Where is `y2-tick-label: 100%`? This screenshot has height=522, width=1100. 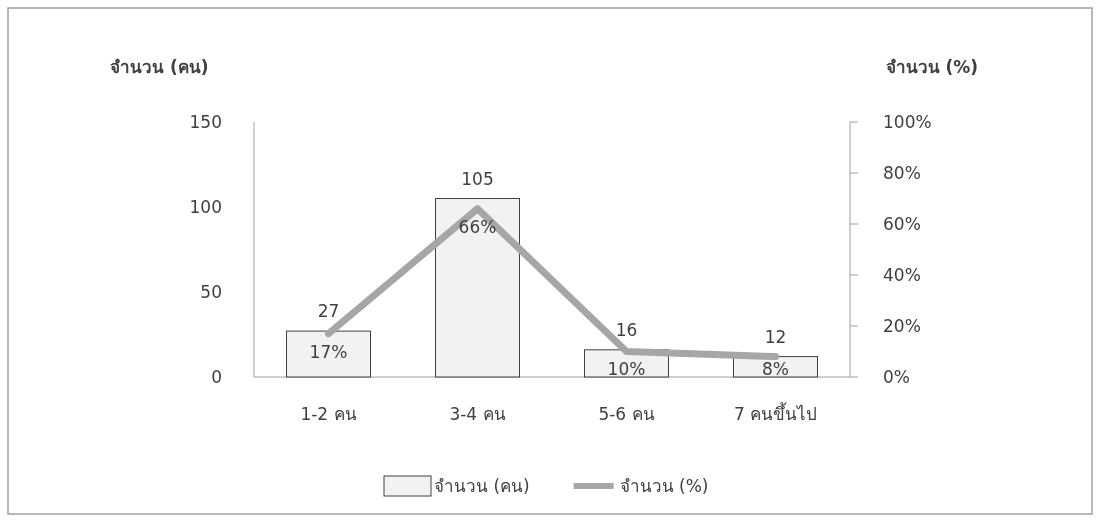 y2-tick-label: 100% is located at coordinates (907, 122).